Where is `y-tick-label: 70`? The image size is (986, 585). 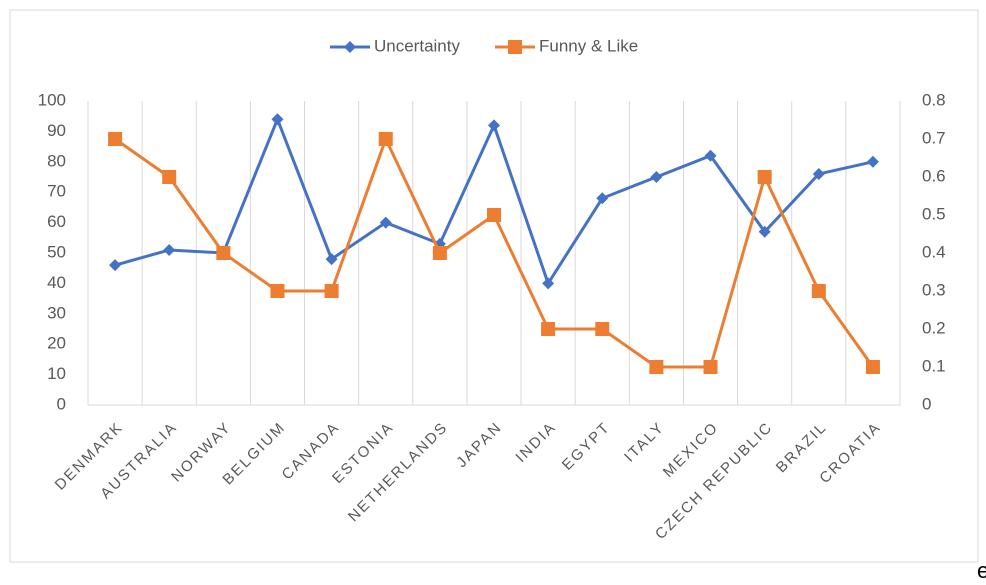 y-tick-label: 70 is located at coordinates (56, 191).